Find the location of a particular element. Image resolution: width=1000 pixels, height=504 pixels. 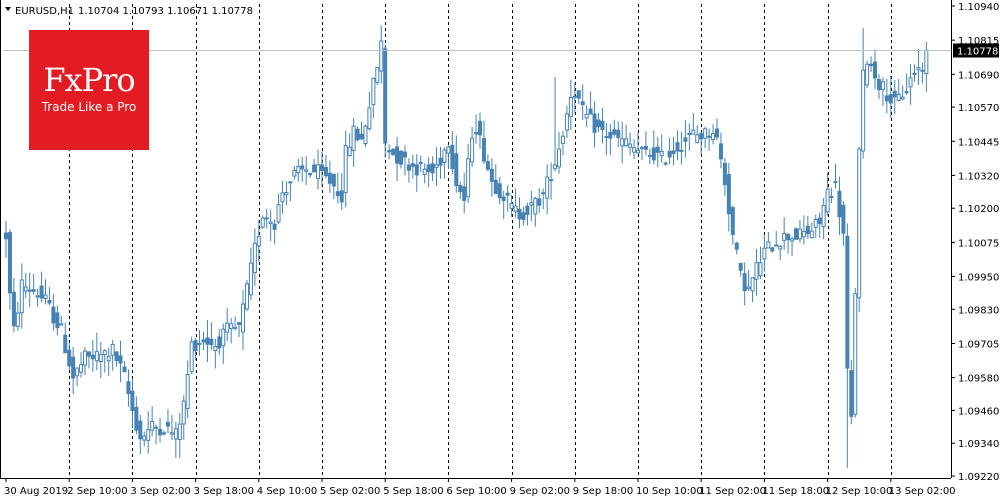

x-tick-label: 12 Sep 10:00 is located at coordinates (859, 491).